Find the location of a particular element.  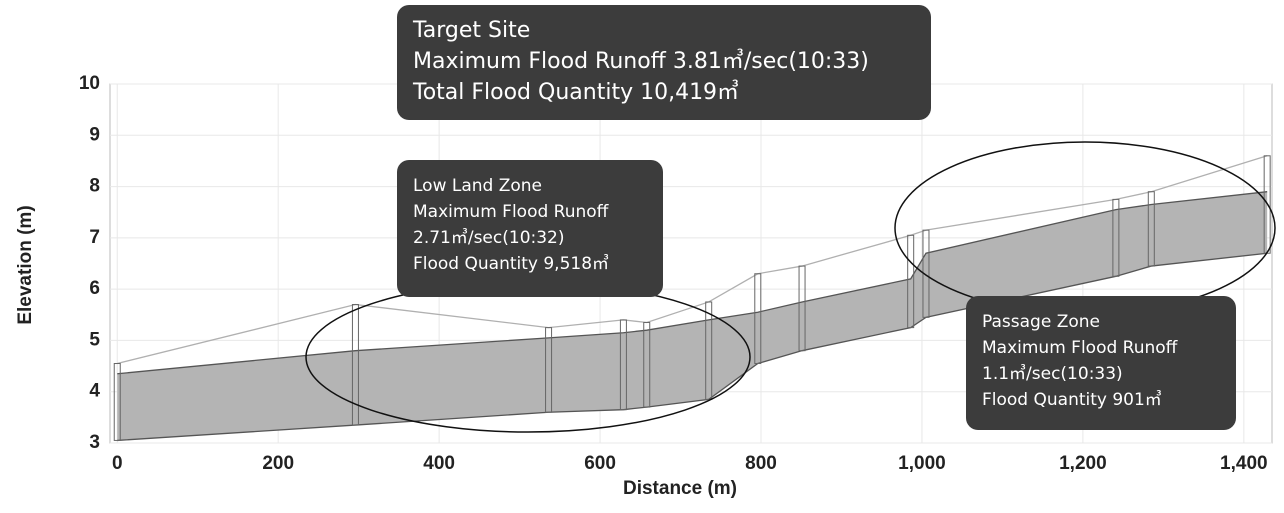

x-tick-label: 600 is located at coordinates (600, 463).